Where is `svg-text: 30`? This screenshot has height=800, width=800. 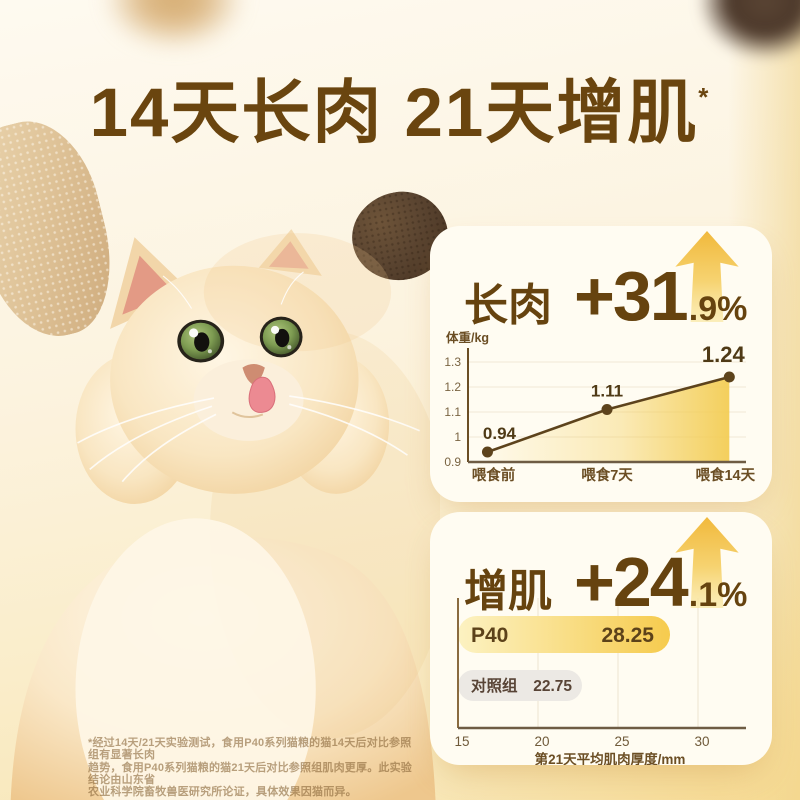 svg-text: 30 is located at coordinates (701, 741).